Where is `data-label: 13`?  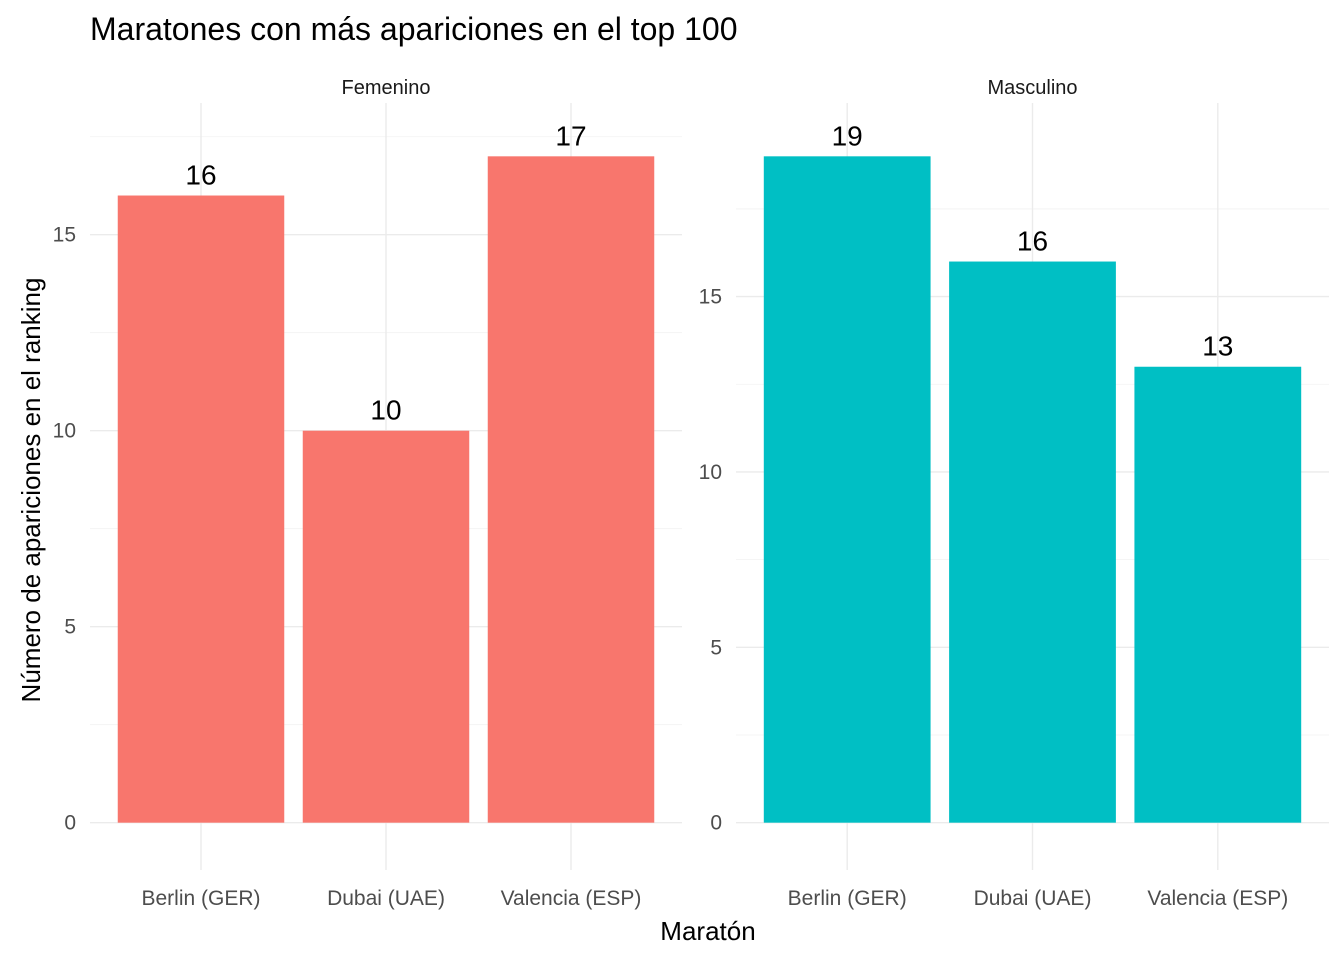 data-label: 13 is located at coordinates (1217, 346).